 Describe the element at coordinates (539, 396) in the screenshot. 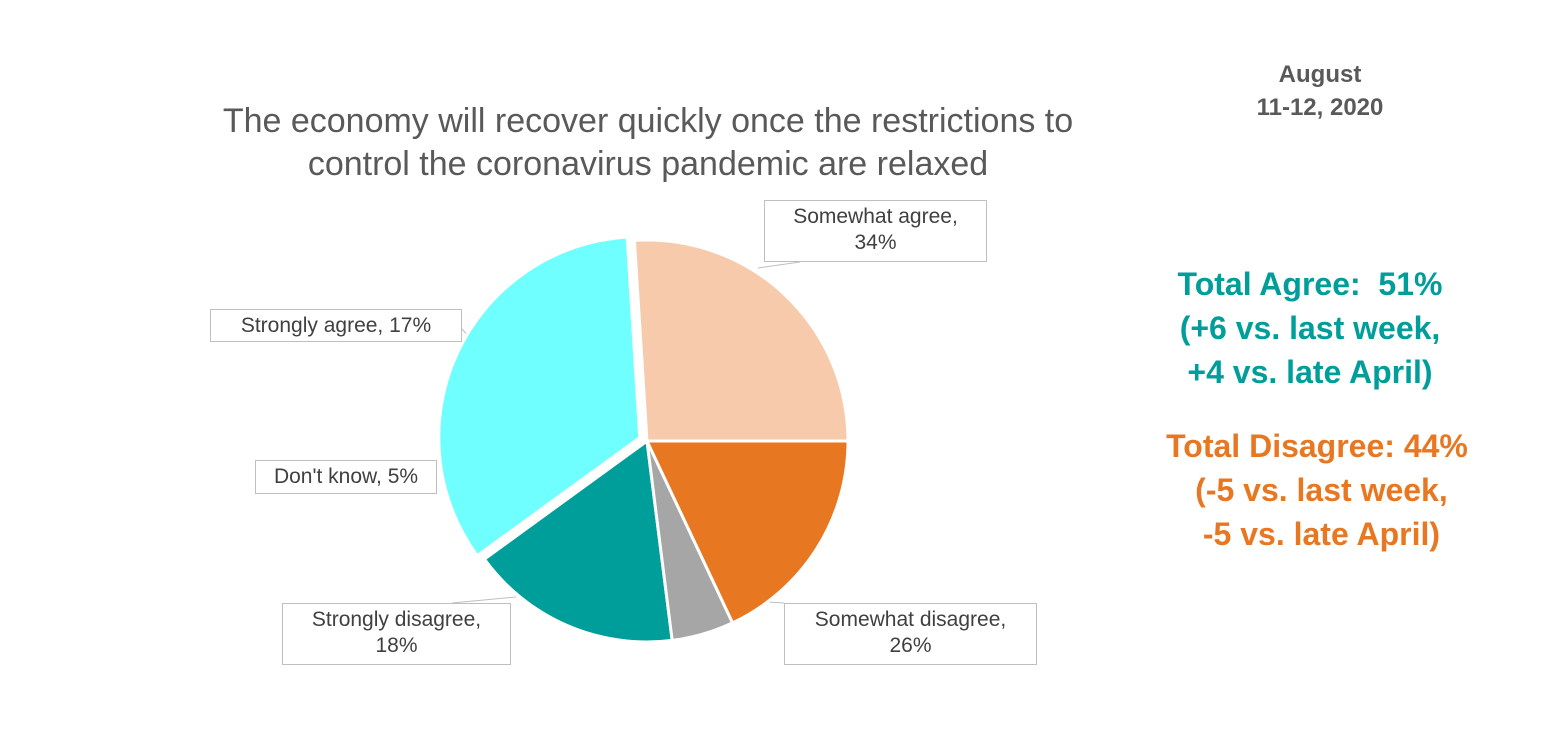

I see `pie-slice-somewhat-agree` at that location.